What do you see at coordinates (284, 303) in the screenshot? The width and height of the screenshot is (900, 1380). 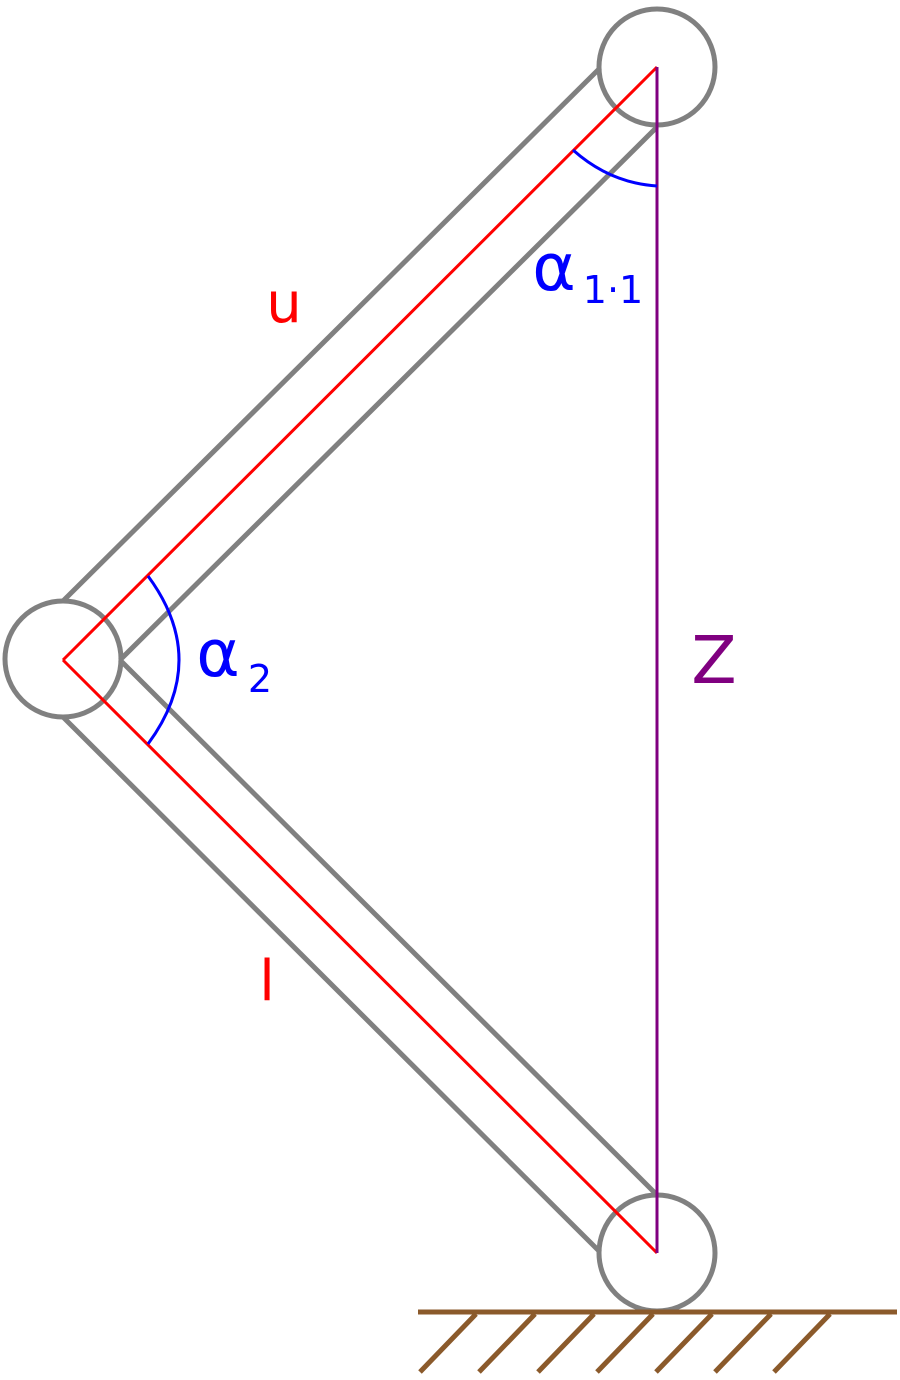 I see `upper-link-label: u` at bounding box center [284, 303].